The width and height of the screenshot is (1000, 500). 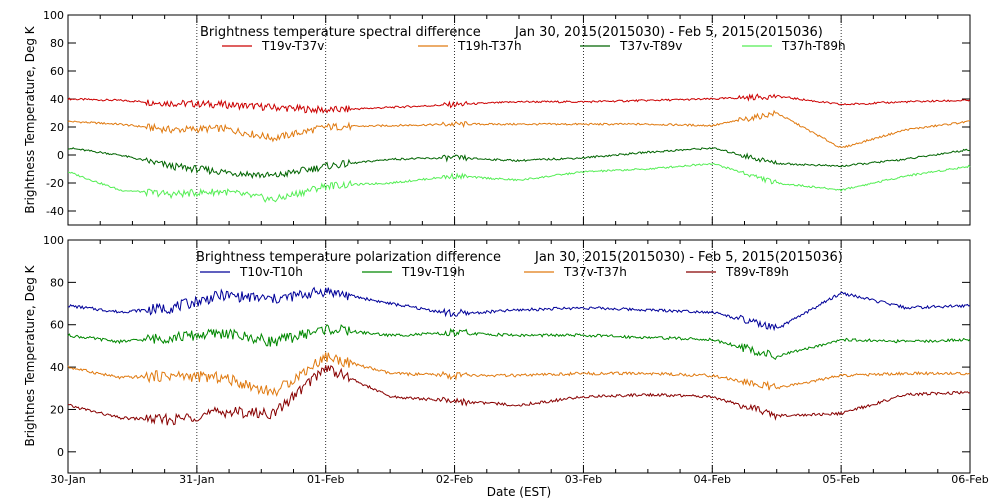 I want to click on legend: T19v-T37v T19h-T37h T37v-T89v T37h-T89h, so click(x=534, y=46).